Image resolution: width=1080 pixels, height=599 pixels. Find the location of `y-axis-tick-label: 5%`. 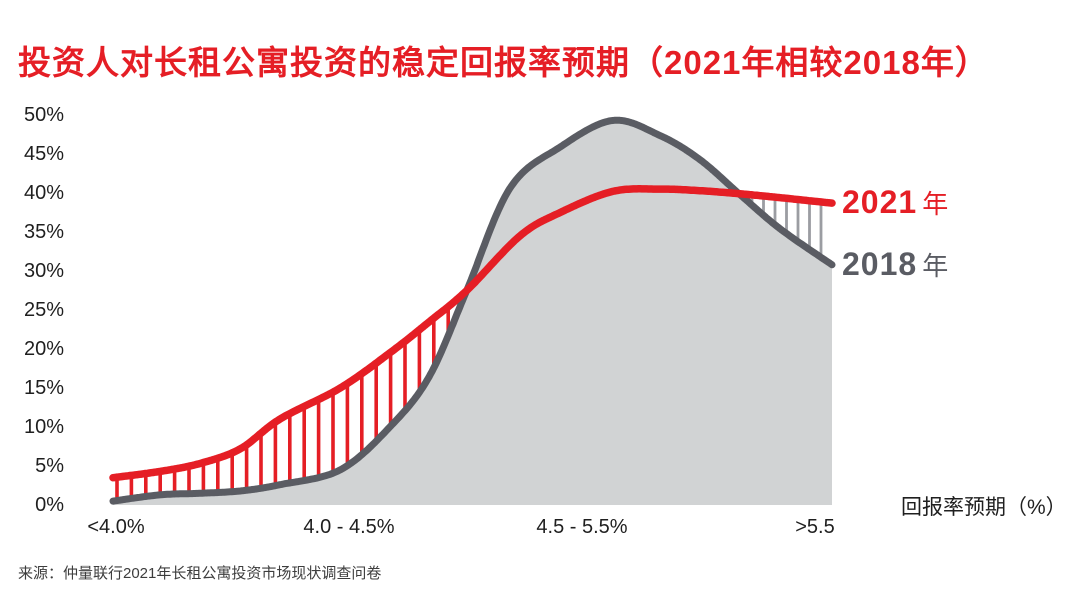

y-axis-tick-label: 5% is located at coordinates (49, 466).